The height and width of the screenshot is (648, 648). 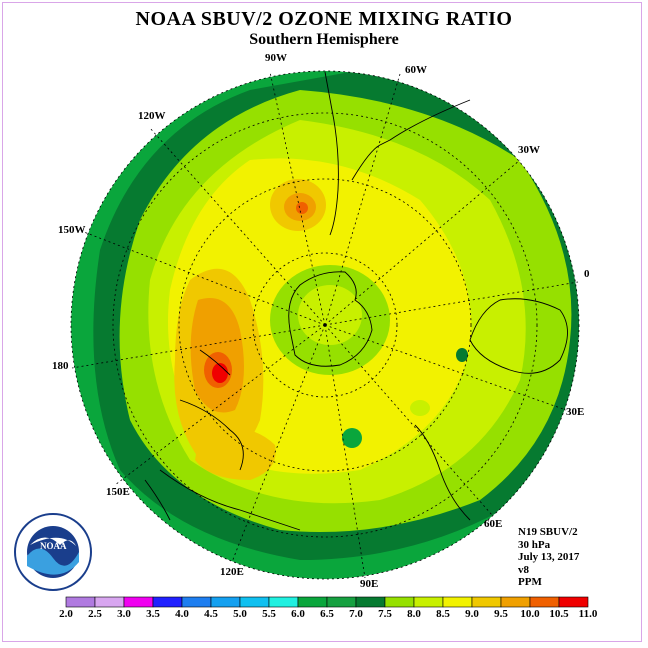 What do you see at coordinates (124, 614) in the screenshot?
I see `colorbar-tick-label: 3.0` at bounding box center [124, 614].